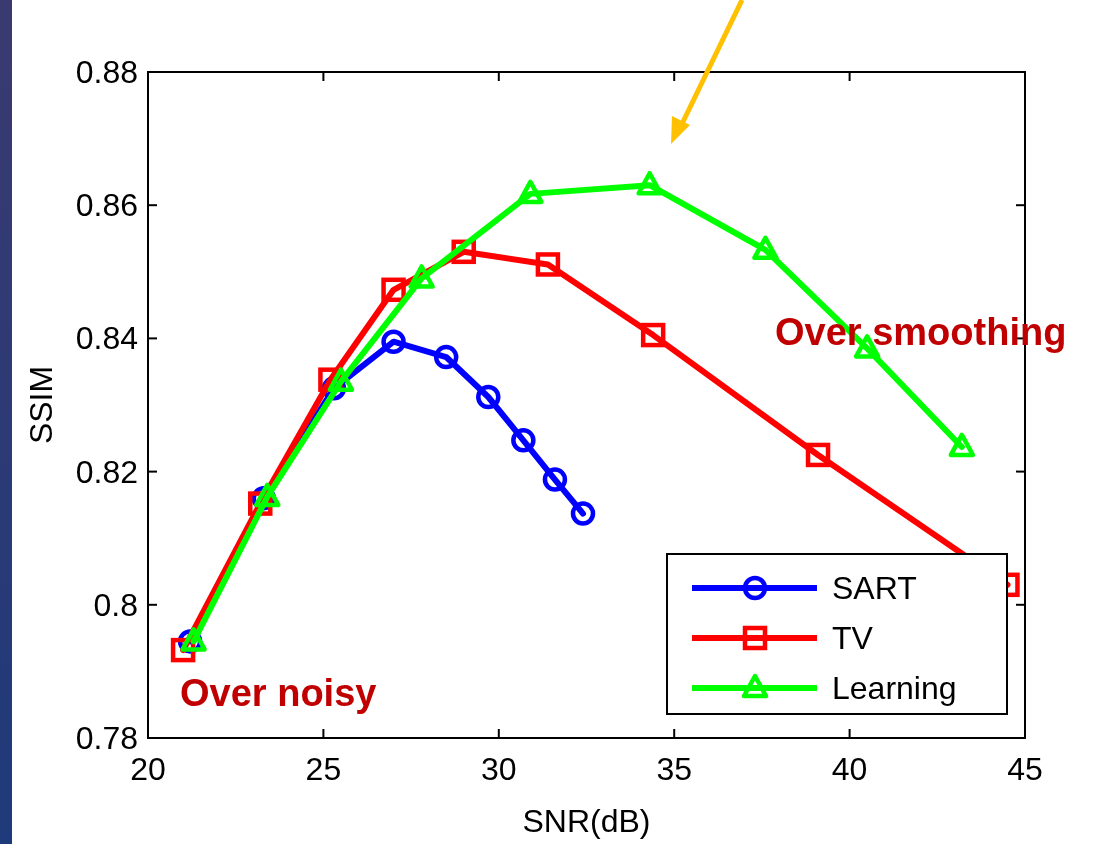 The image size is (1114, 844). What do you see at coordinates (106, 471) in the screenshot?
I see `y-tick-label: 0.82` at bounding box center [106, 471].